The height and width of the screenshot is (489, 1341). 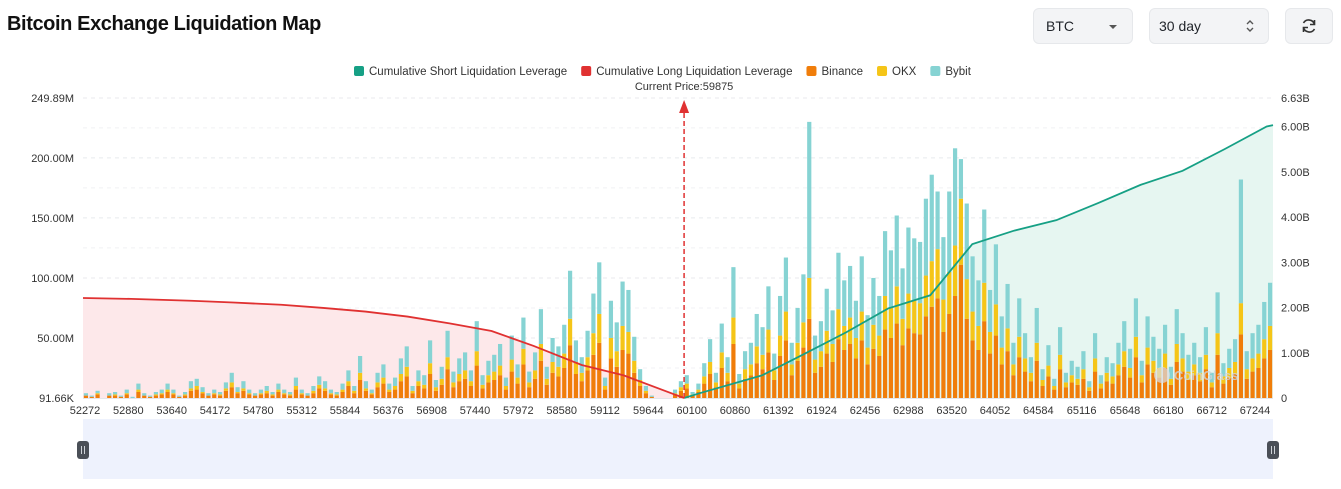 I want to click on zoom-handle-right, so click(x=1273, y=450).